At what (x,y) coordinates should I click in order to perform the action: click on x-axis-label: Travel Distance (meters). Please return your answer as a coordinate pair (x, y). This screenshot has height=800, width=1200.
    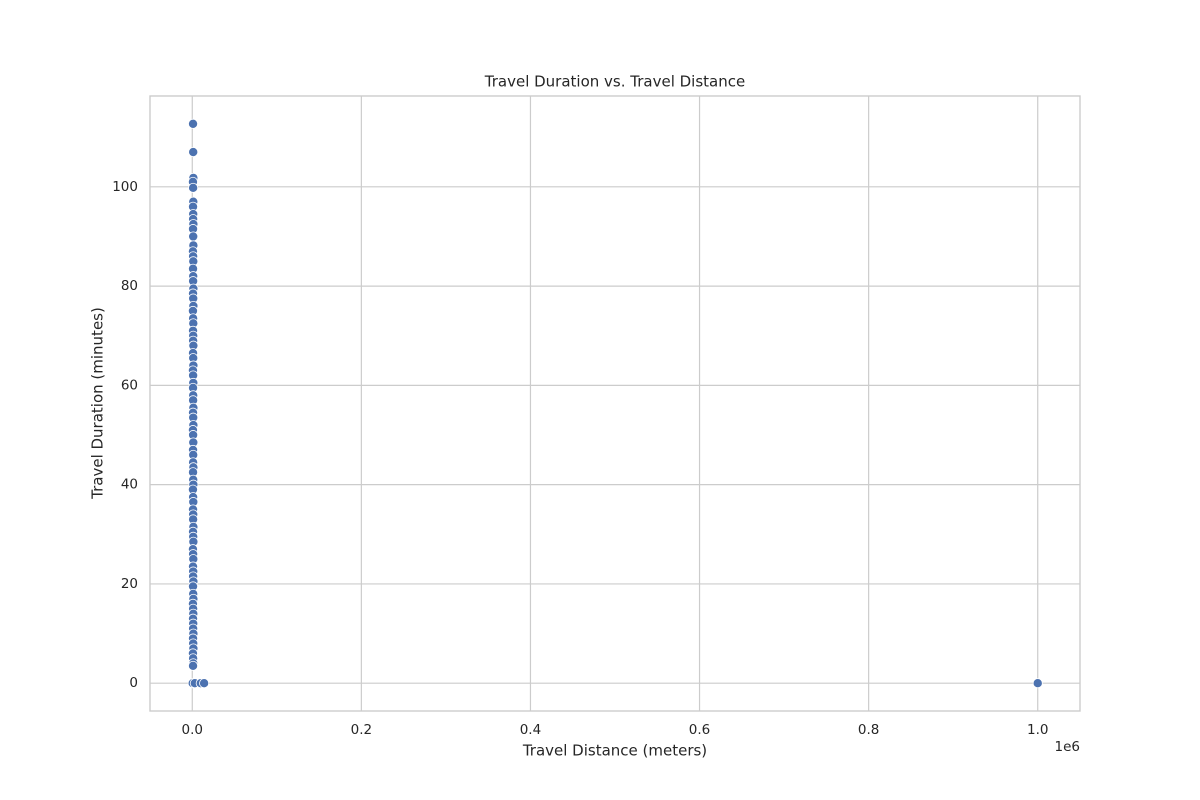
    Looking at the image, I should click on (614, 751).